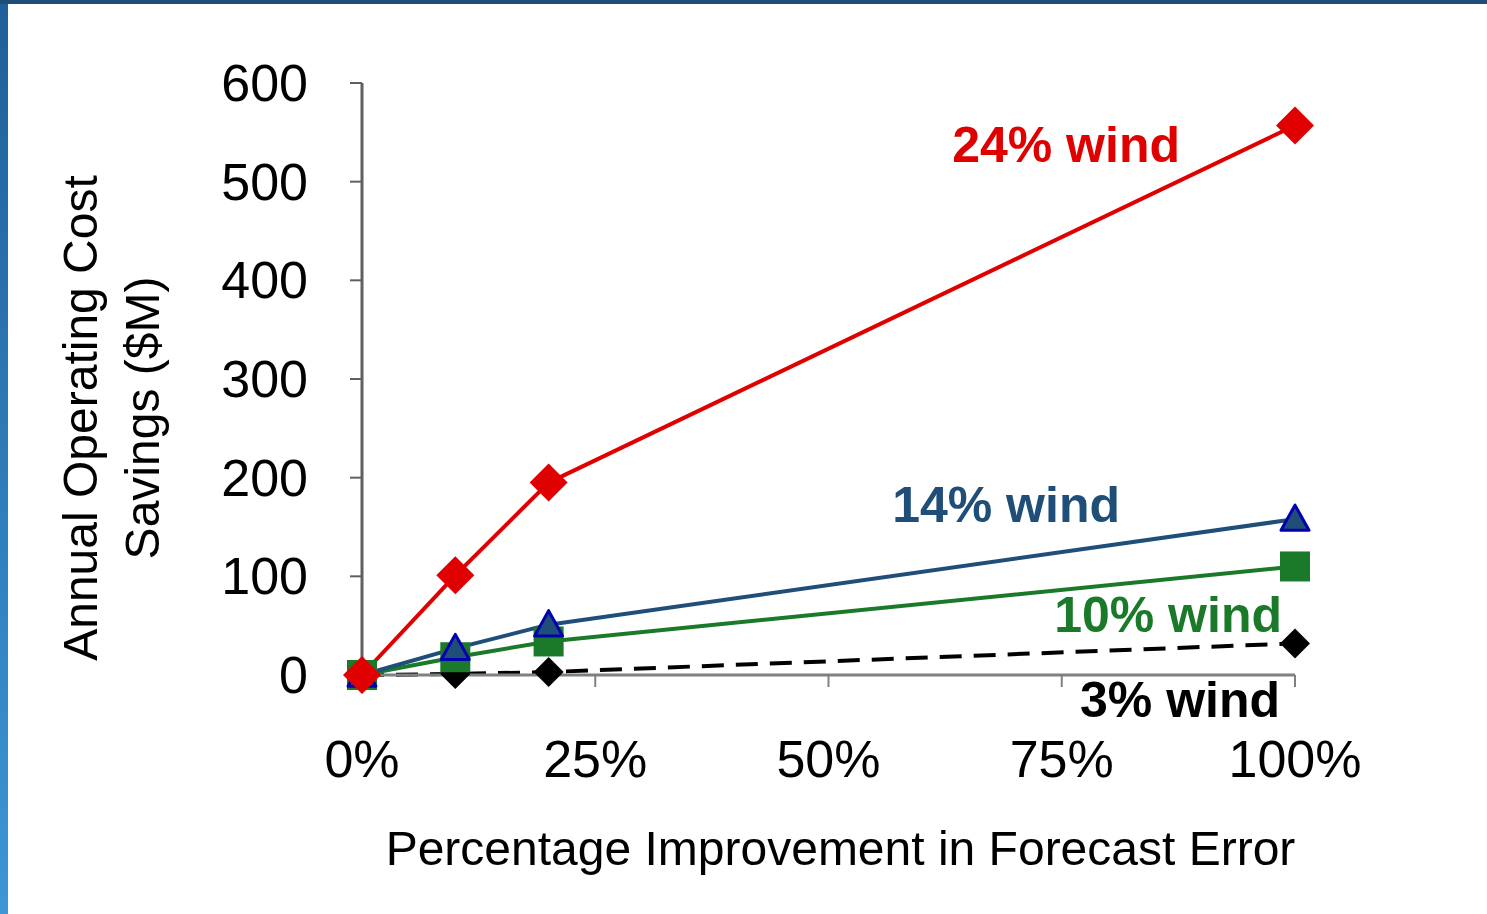  I want to click on y-tick-label: 300, so click(264, 379).